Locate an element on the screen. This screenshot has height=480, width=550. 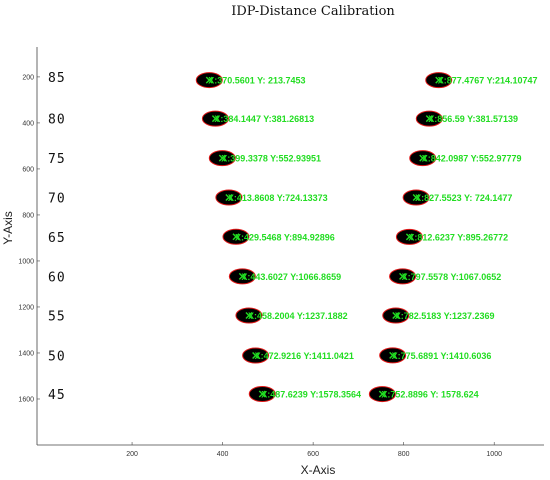
x-tick-label: 400 is located at coordinates (223, 454).